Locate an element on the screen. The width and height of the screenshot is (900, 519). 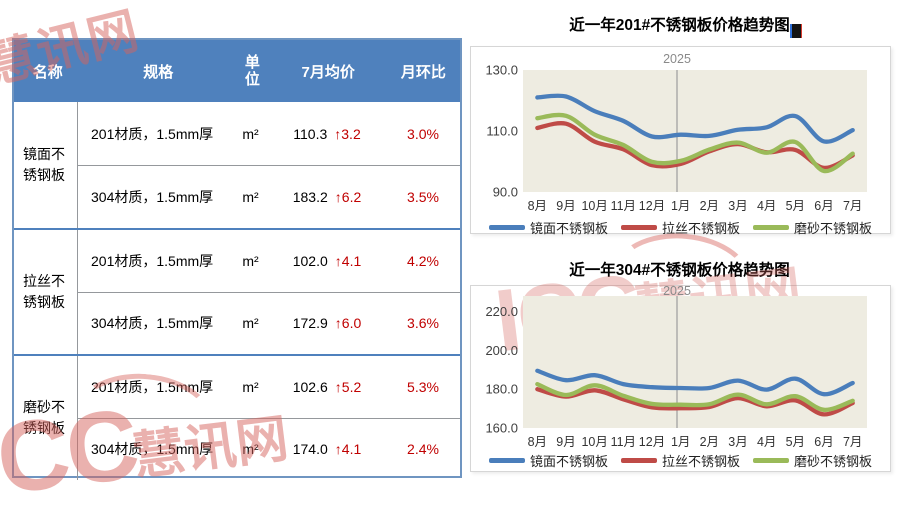
table-row: 201材质，1.5mm厚 m² 102.0 ↑4.1 4.2% is located at coordinates (269, 261).